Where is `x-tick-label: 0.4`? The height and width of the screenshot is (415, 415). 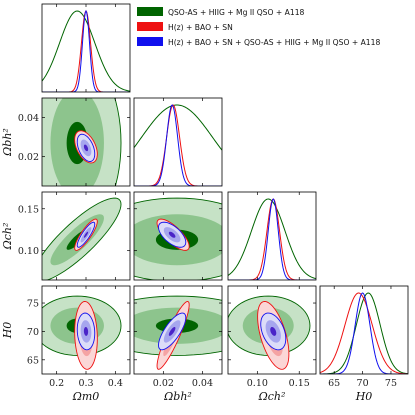 x-tick-label: 0.4 is located at coordinates (115, 383).